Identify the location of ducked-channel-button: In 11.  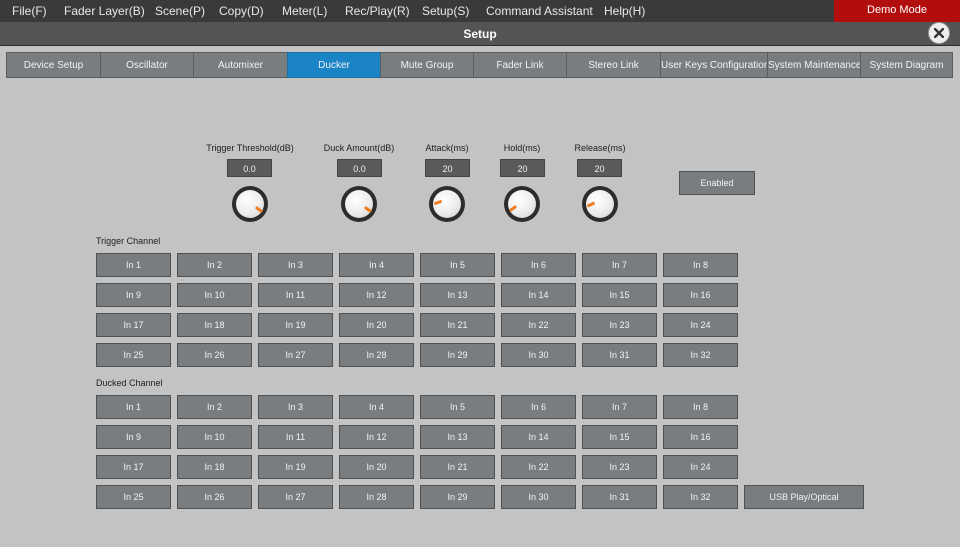
(295, 437).